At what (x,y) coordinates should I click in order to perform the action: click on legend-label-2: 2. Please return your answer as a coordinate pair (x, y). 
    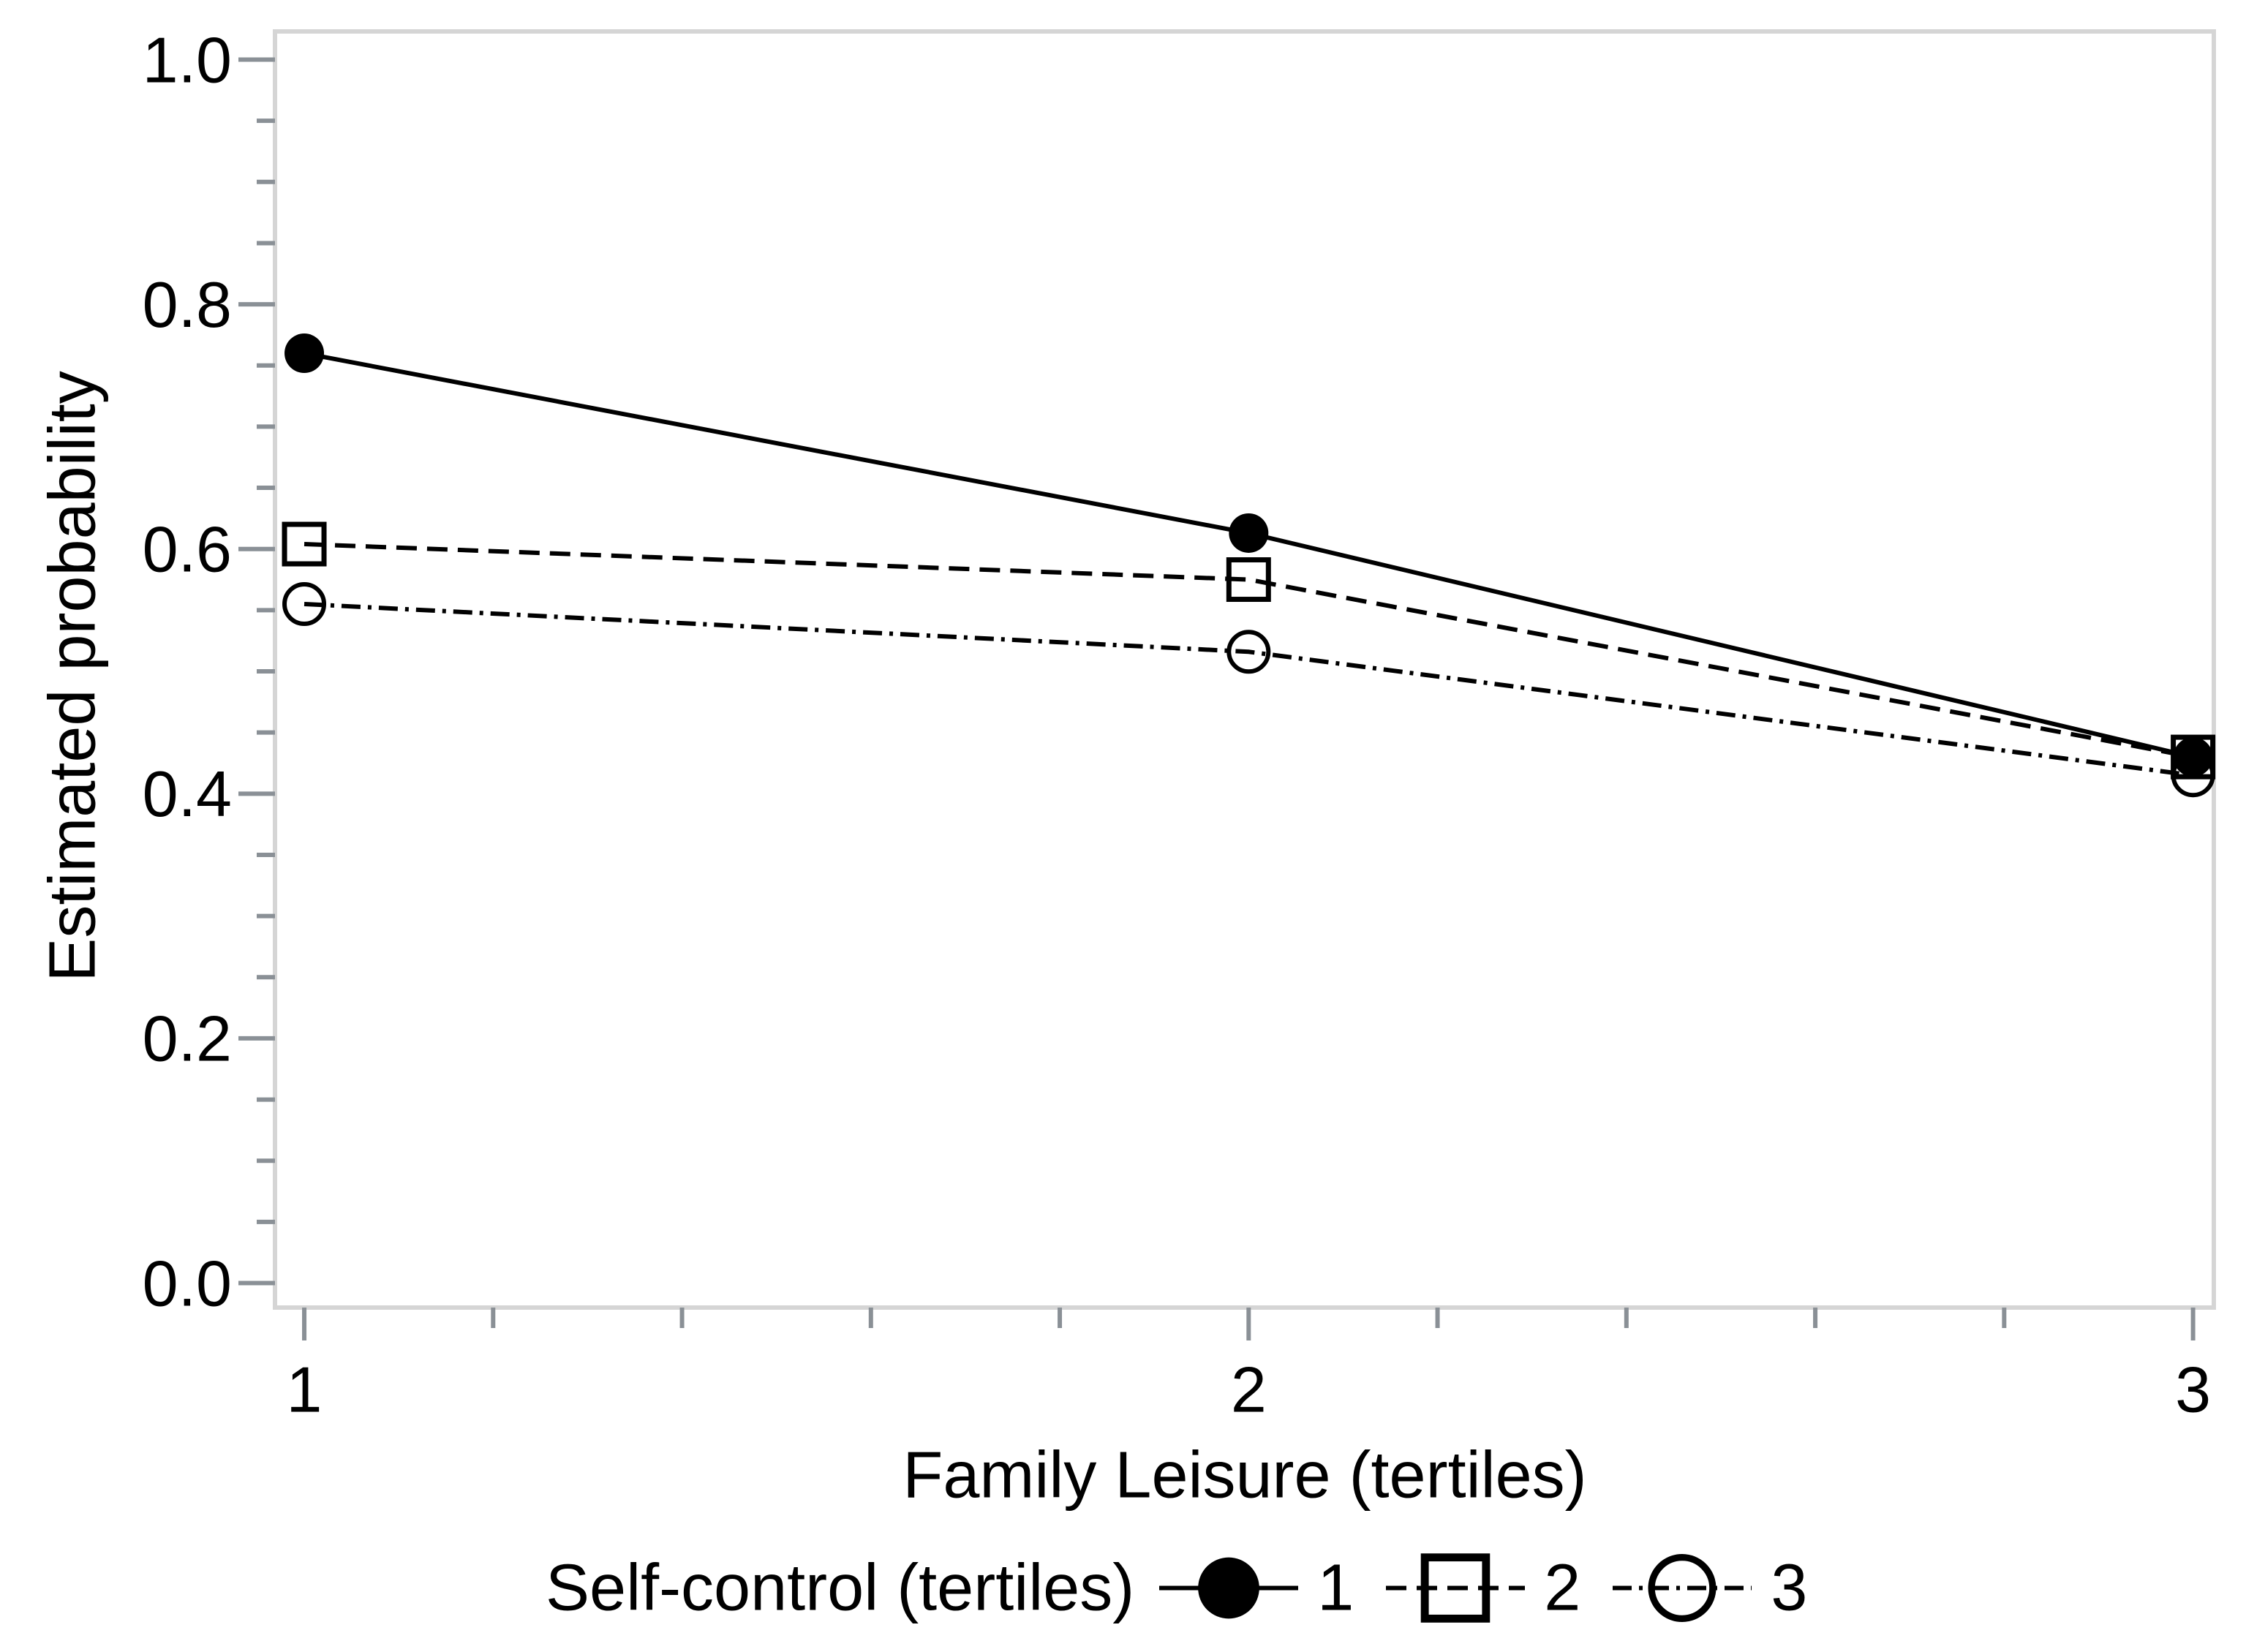
    Looking at the image, I should click on (1563, 1588).